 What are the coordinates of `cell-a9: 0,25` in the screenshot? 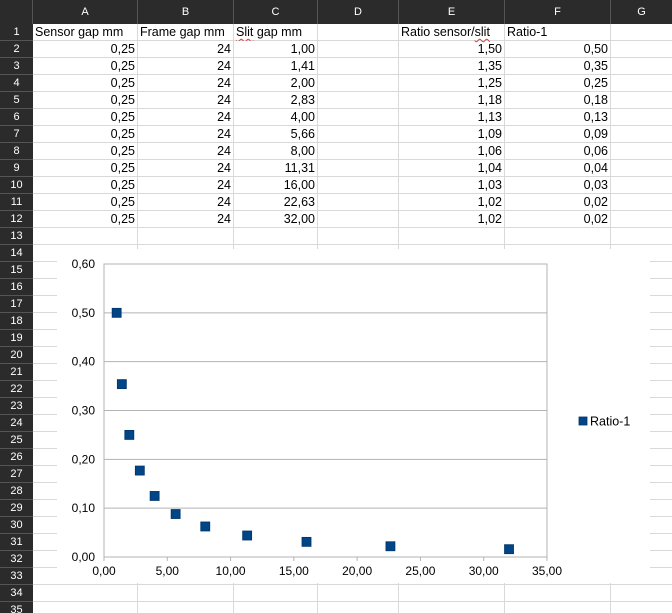 It's located at (122, 168).